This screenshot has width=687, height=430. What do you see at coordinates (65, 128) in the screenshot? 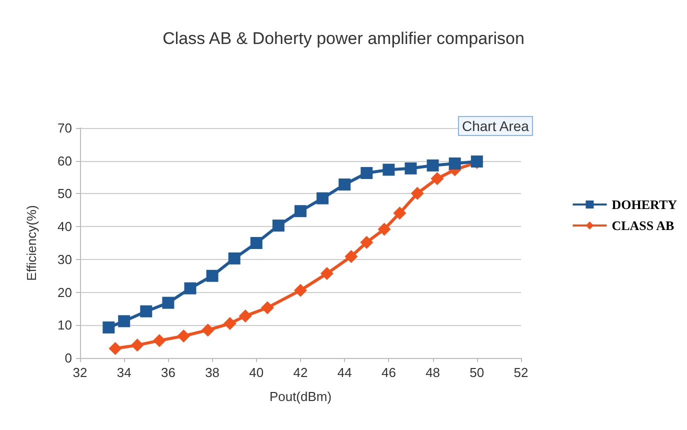
I see `y-tick-label: 70` at bounding box center [65, 128].